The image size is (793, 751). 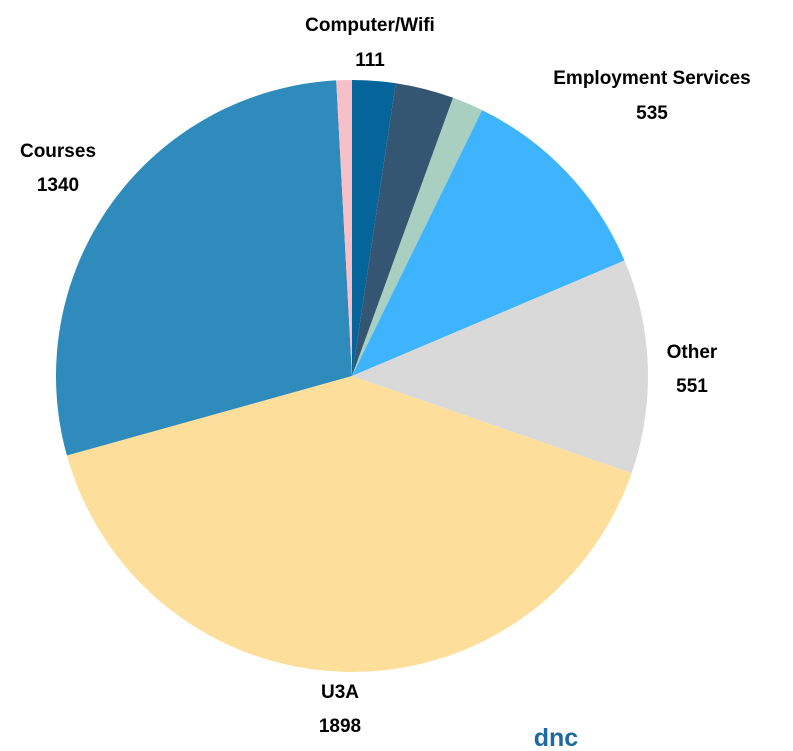 What do you see at coordinates (58, 151) in the screenshot?
I see `label-courses-name: Courses` at bounding box center [58, 151].